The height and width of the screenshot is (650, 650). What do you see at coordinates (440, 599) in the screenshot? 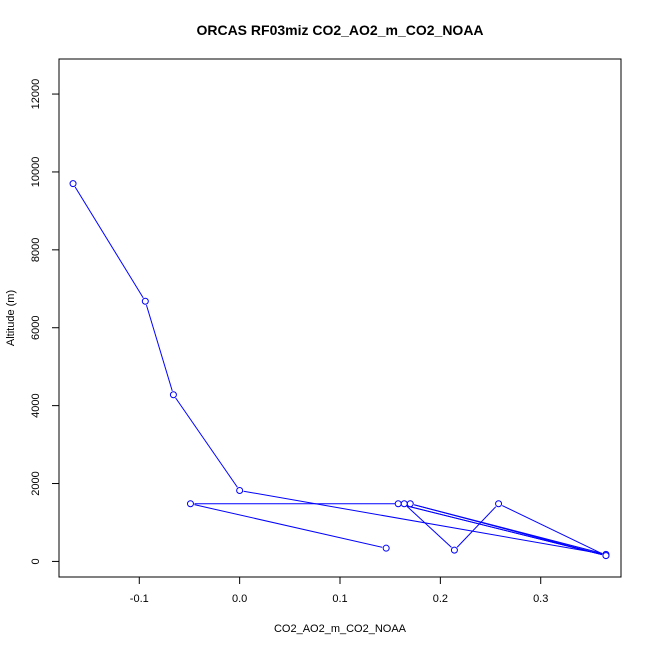
I see `x-tick-label: 0.2` at bounding box center [440, 599].